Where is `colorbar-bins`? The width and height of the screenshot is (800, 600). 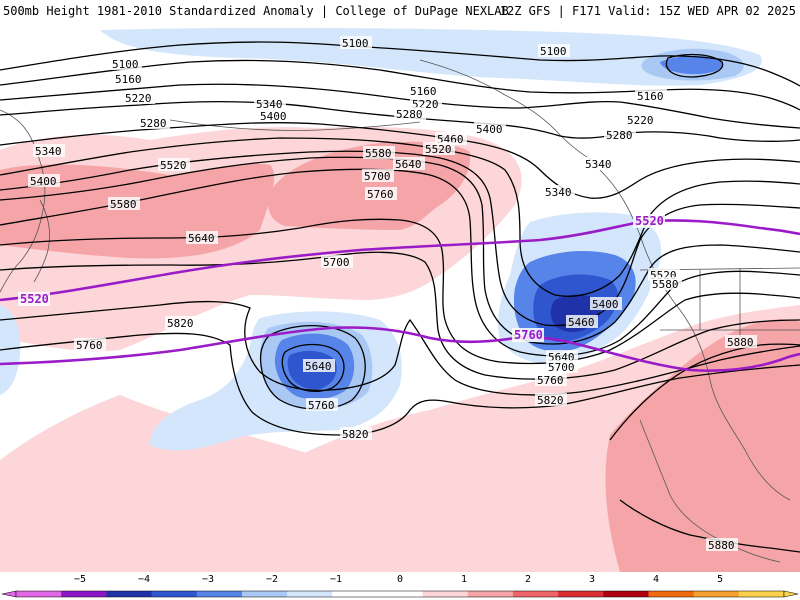
colorbar-bins is located at coordinates (400, 594).